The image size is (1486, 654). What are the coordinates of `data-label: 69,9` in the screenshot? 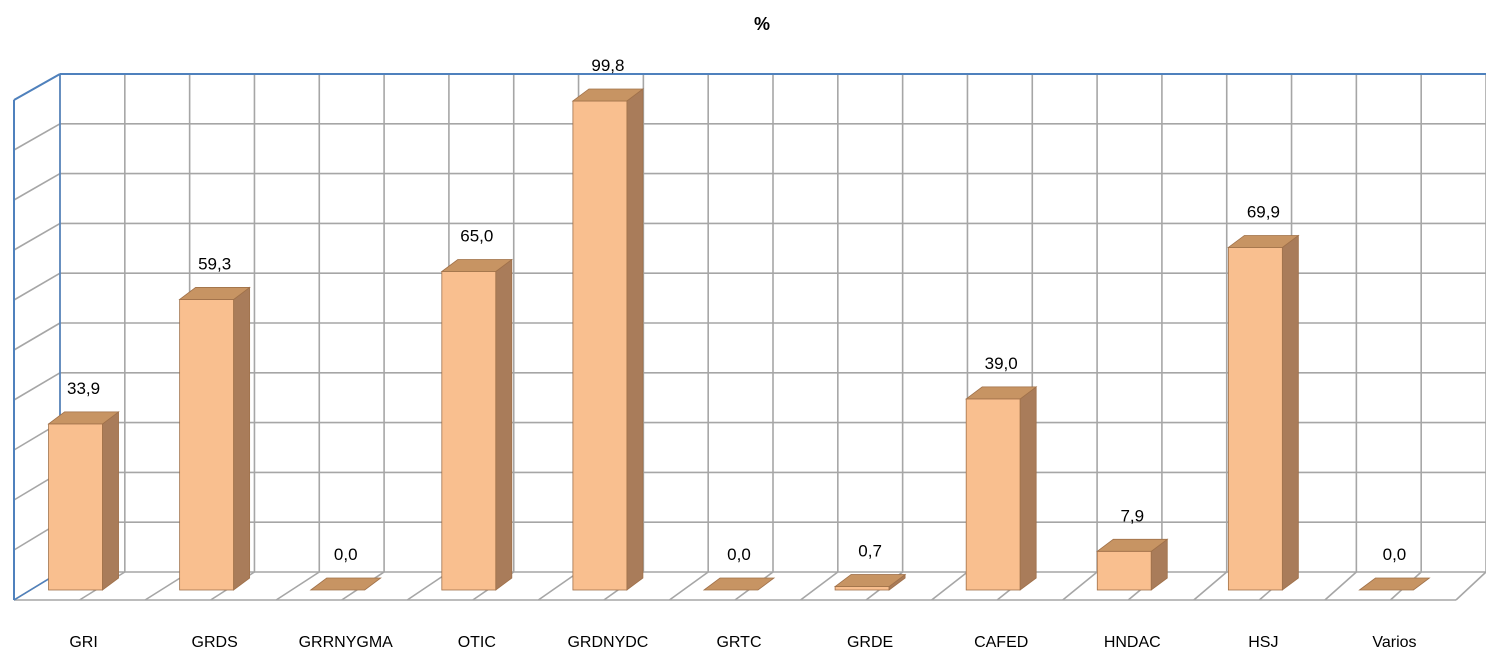 It's located at (1263, 211).